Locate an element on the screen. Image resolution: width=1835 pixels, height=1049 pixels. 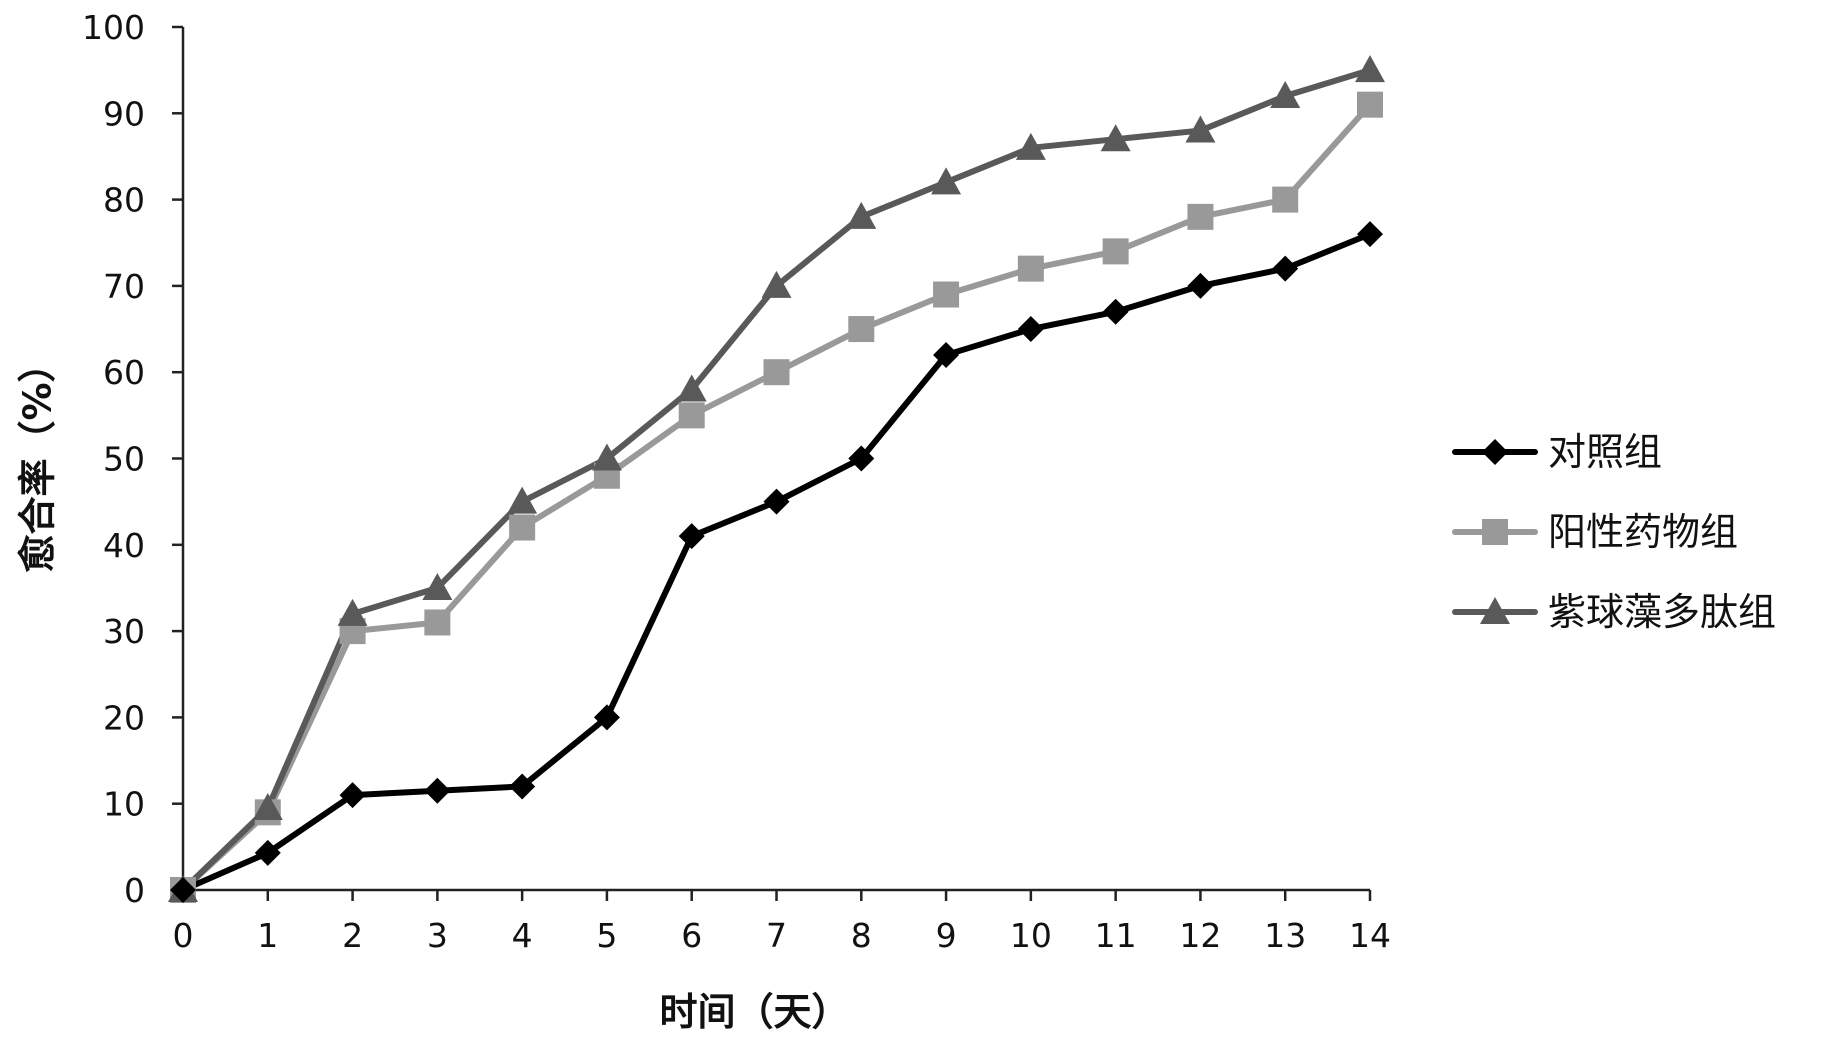
legend-item: 阳性药物组 is located at coordinates (1595, 532).